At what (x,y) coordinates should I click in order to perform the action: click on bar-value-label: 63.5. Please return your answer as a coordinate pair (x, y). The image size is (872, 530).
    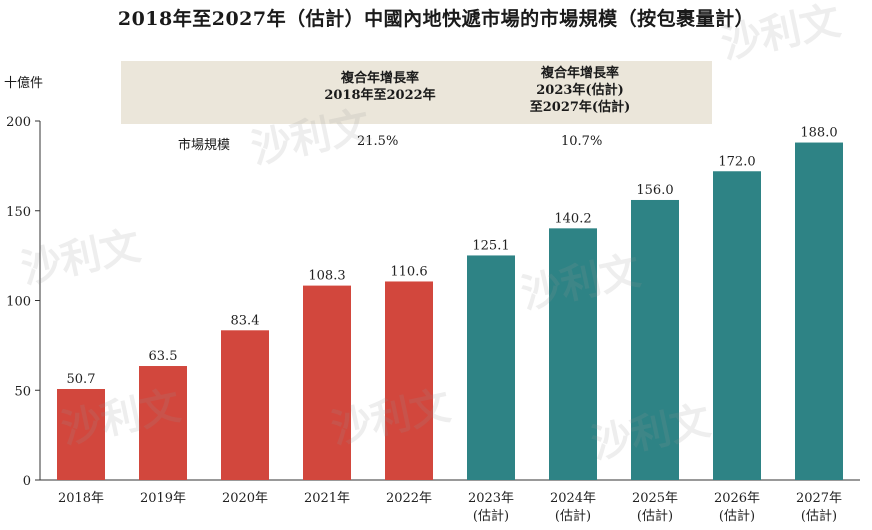
    Looking at the image, I should click on (163, 356).